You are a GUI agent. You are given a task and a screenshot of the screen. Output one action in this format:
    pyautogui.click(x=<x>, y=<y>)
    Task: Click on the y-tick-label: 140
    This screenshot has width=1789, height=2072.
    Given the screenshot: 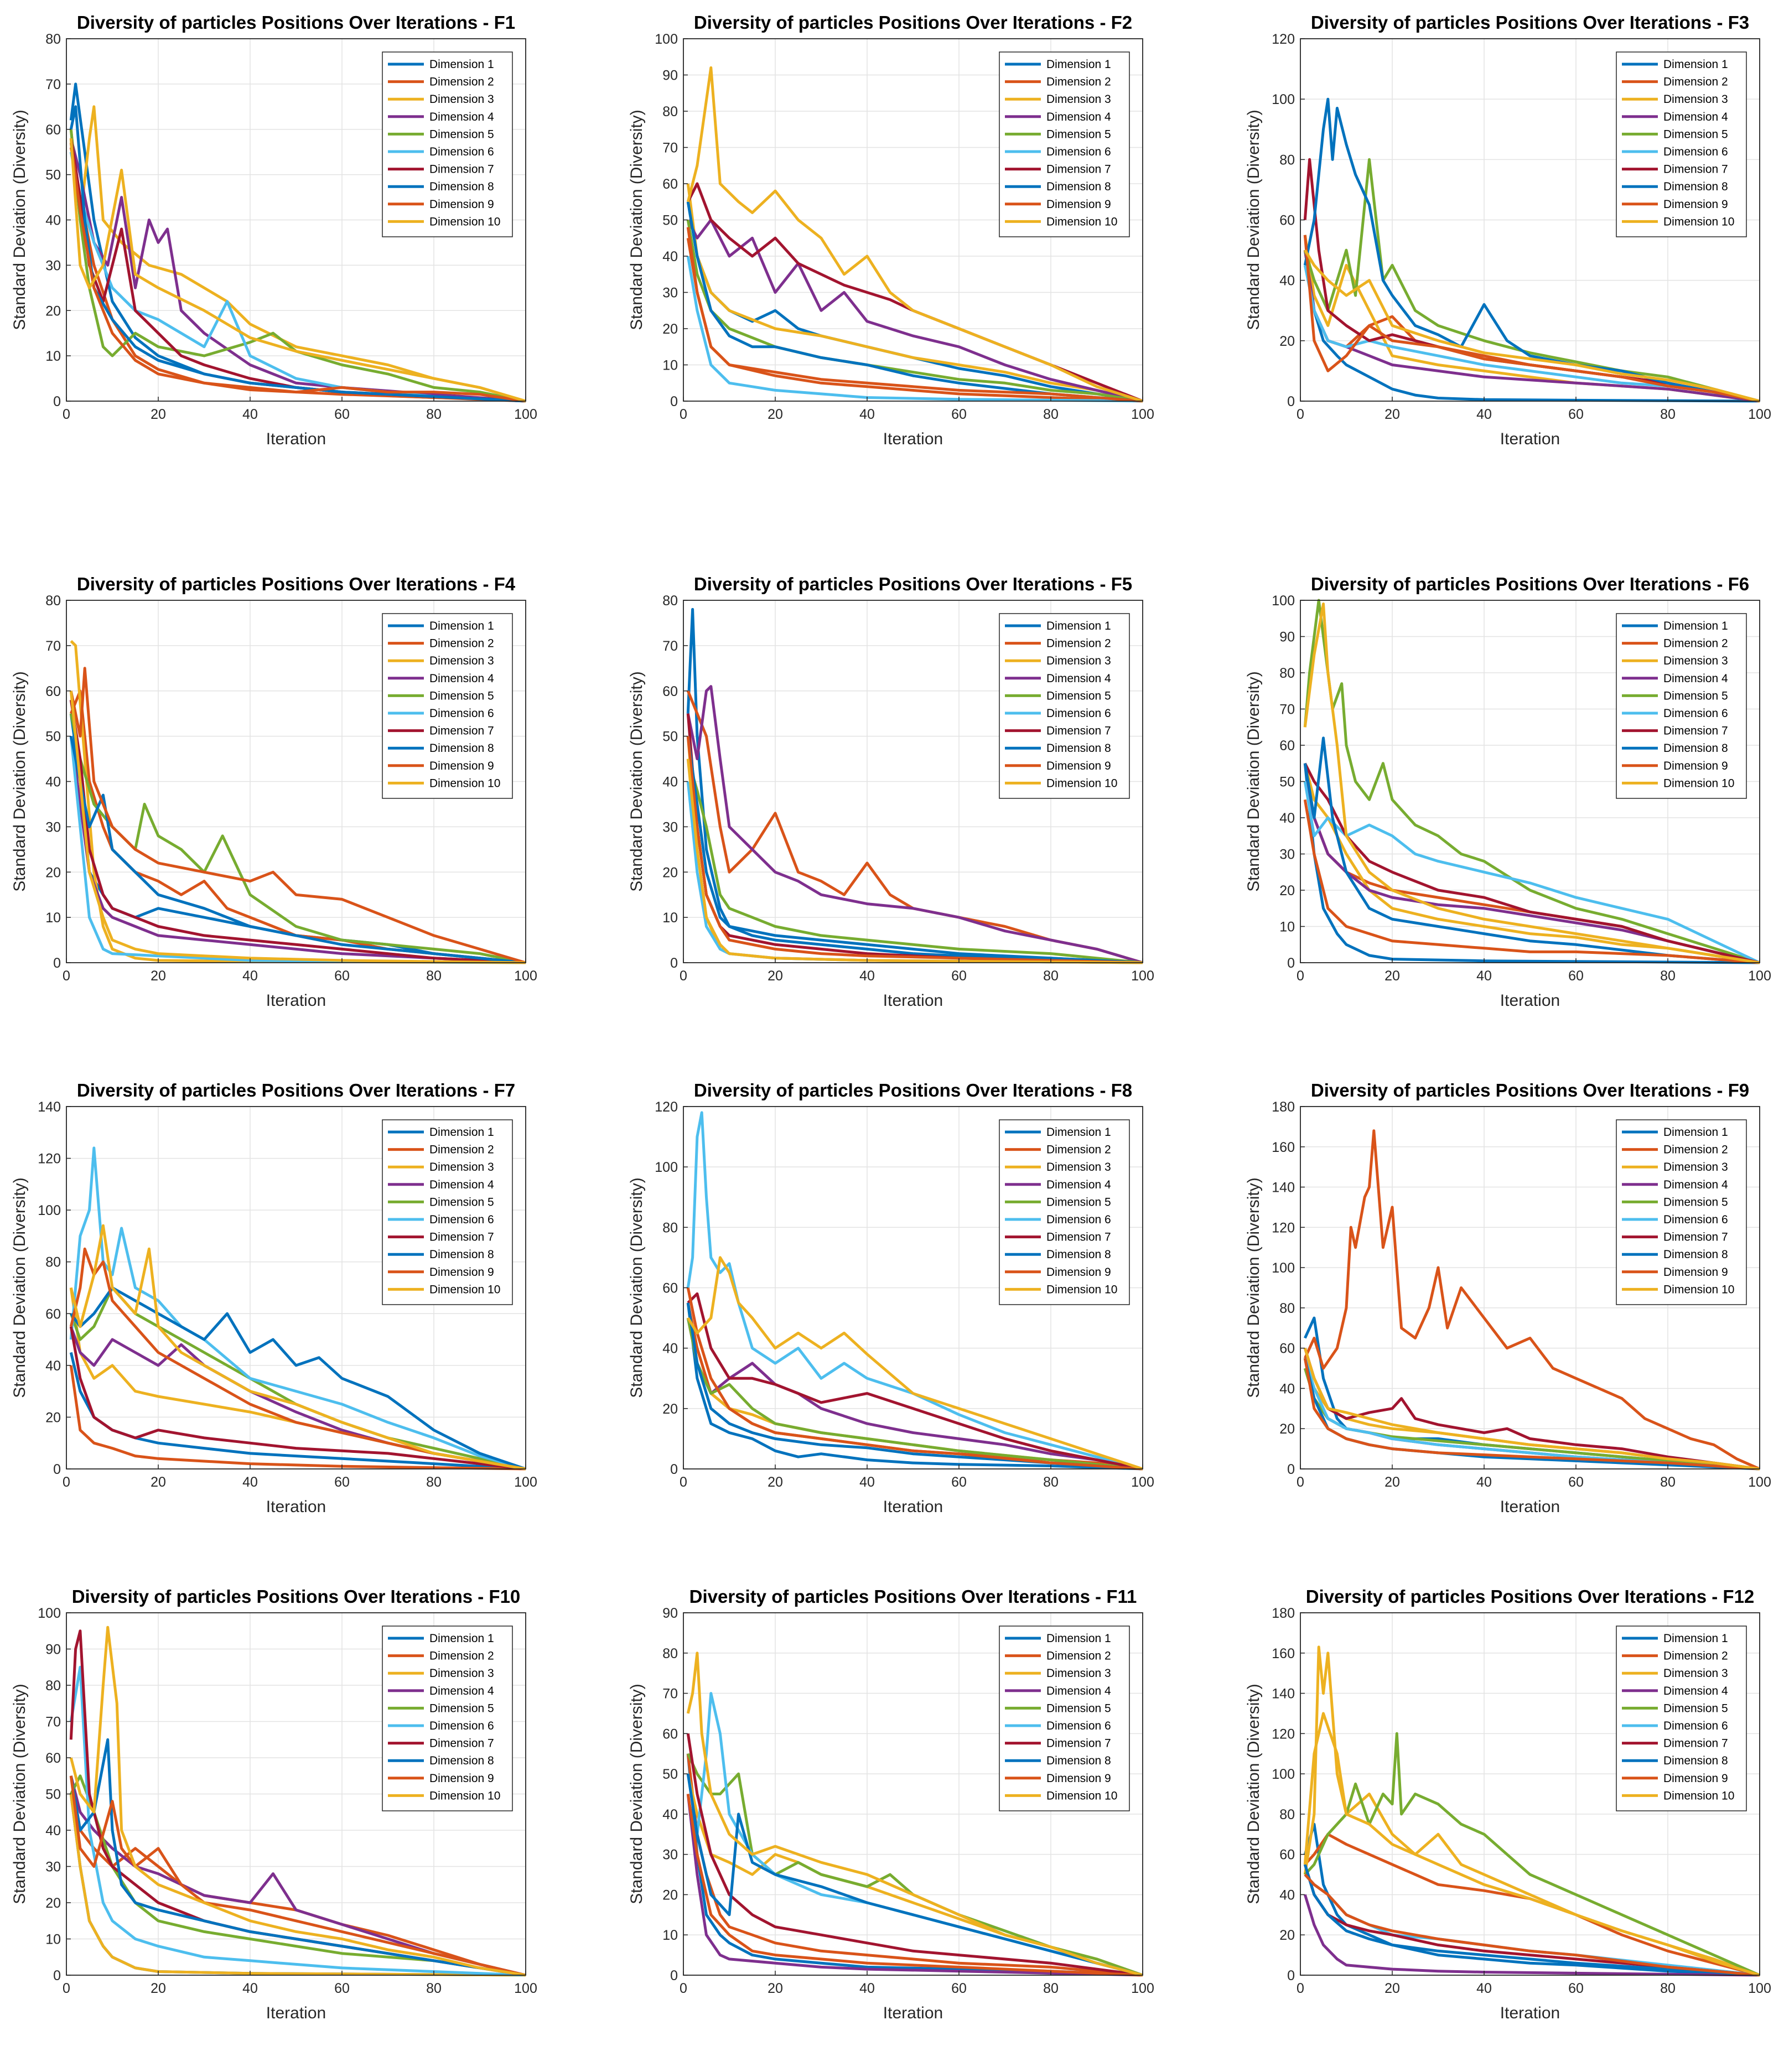 What is the action you would take?
    pyautogui.click(x=49, y=1107)
    